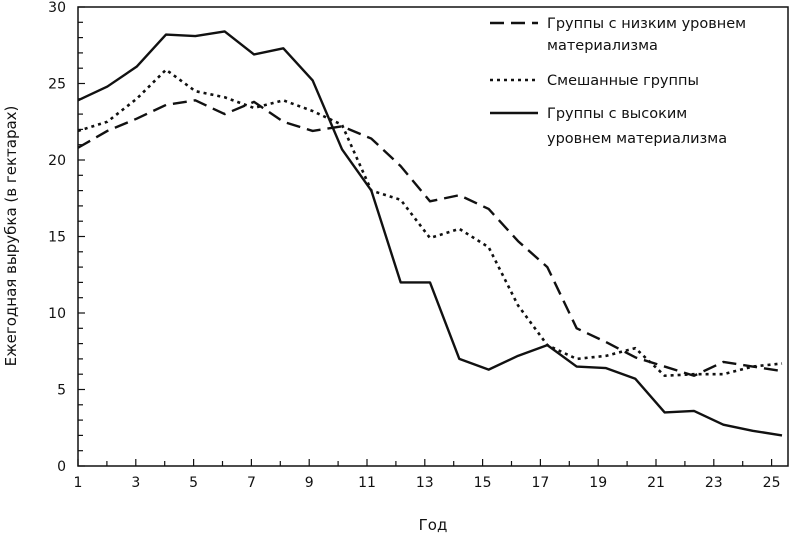 This screenshot has height=538, width=790. What do you see at coordinates (637, 139) in the screenshot?
I see `legend-label: уровнем материализма` at bounding box center [637, 139].